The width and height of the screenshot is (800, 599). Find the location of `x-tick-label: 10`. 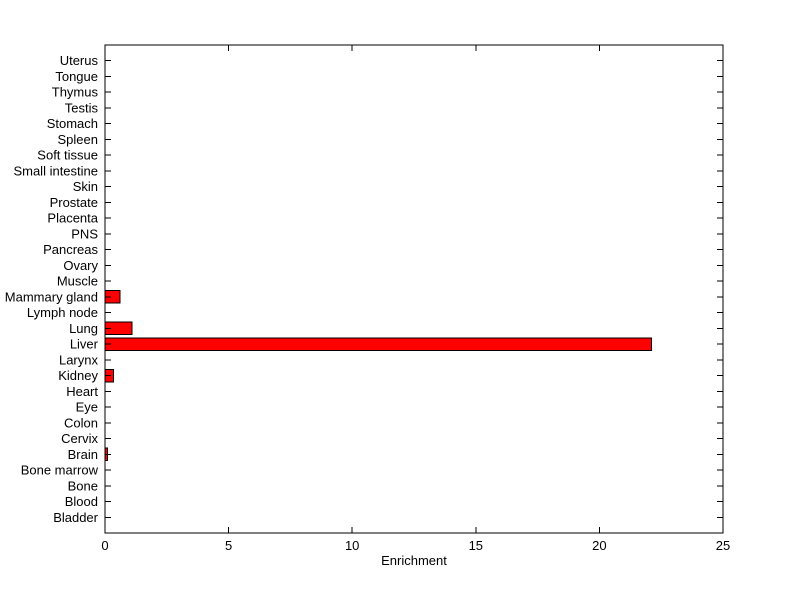

x-tick-label: 10 is located at coordinates (352, 545).